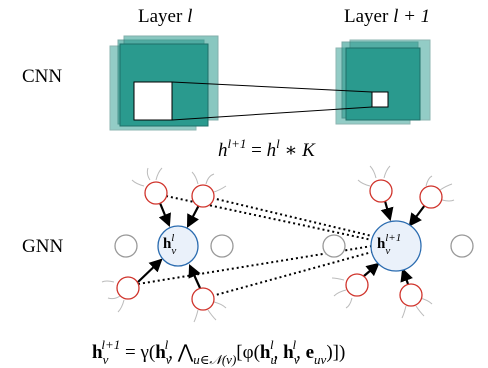 The width and height of the screenshot is (488, 368). What do you see at coordinates (274, 359) in the screenshot?
I see `text-part: u` at bounding box center [274, 359].